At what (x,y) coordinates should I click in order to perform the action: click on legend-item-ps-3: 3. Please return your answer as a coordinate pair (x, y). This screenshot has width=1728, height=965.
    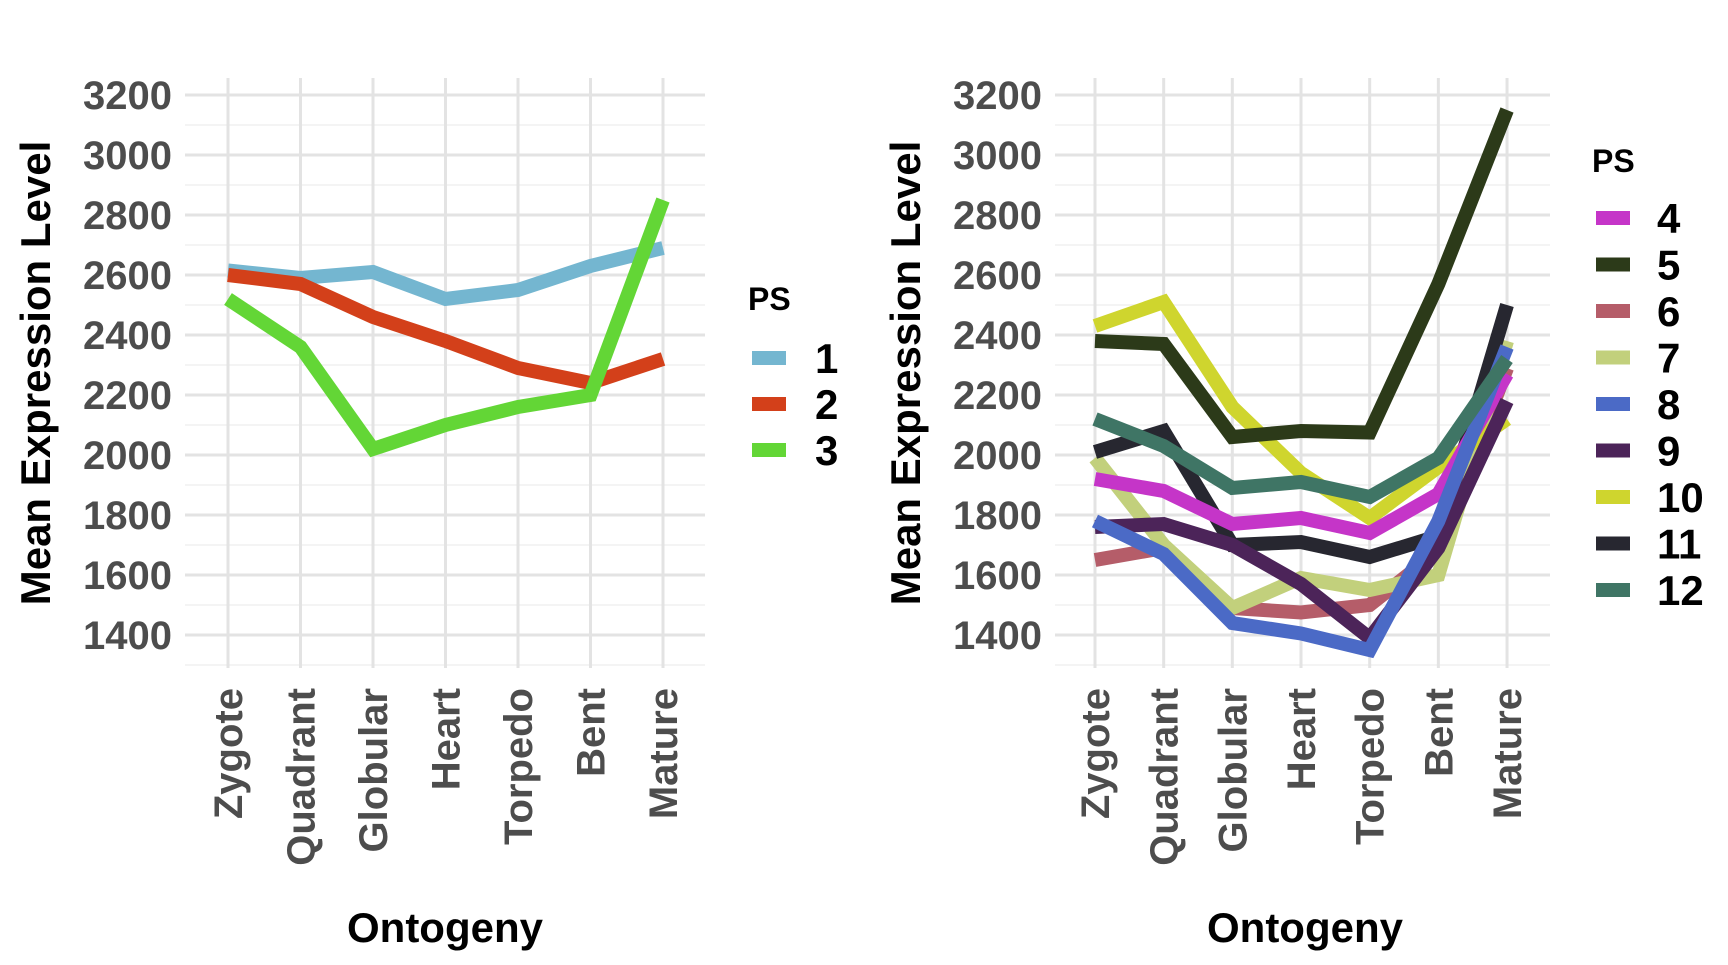
    Looking at the image, I should click on (795, 450).